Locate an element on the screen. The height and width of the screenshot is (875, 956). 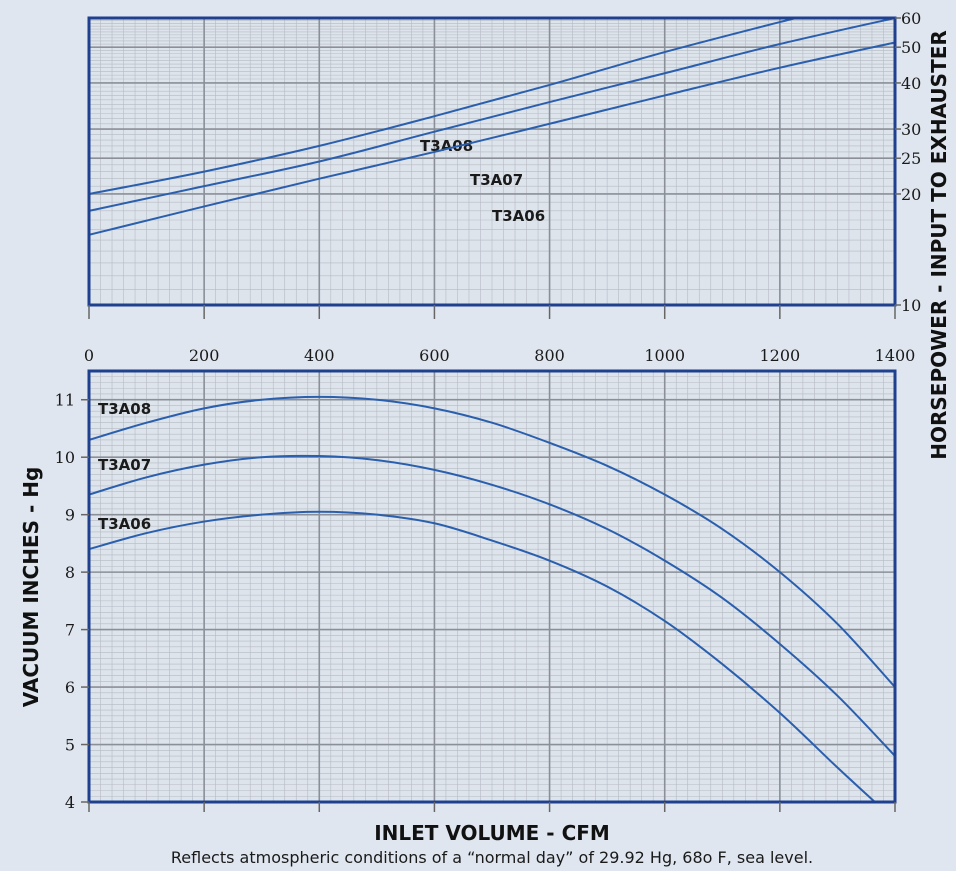
x-tick-label: 400 is located at coordinates (319, 355).